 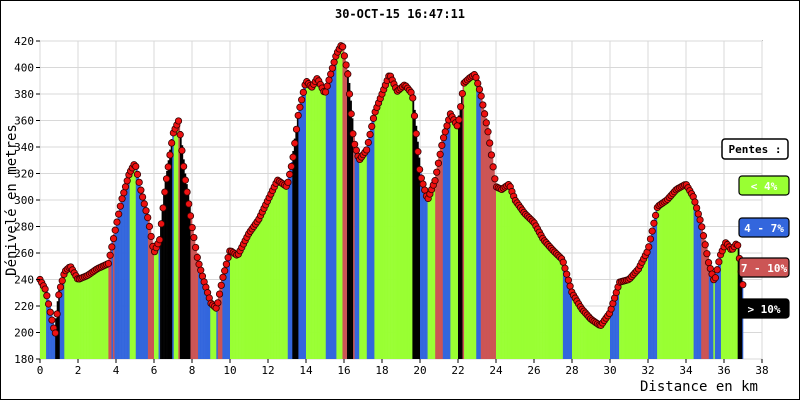 I want to click on x-tick-label: 30, so click(x=609, y=370).